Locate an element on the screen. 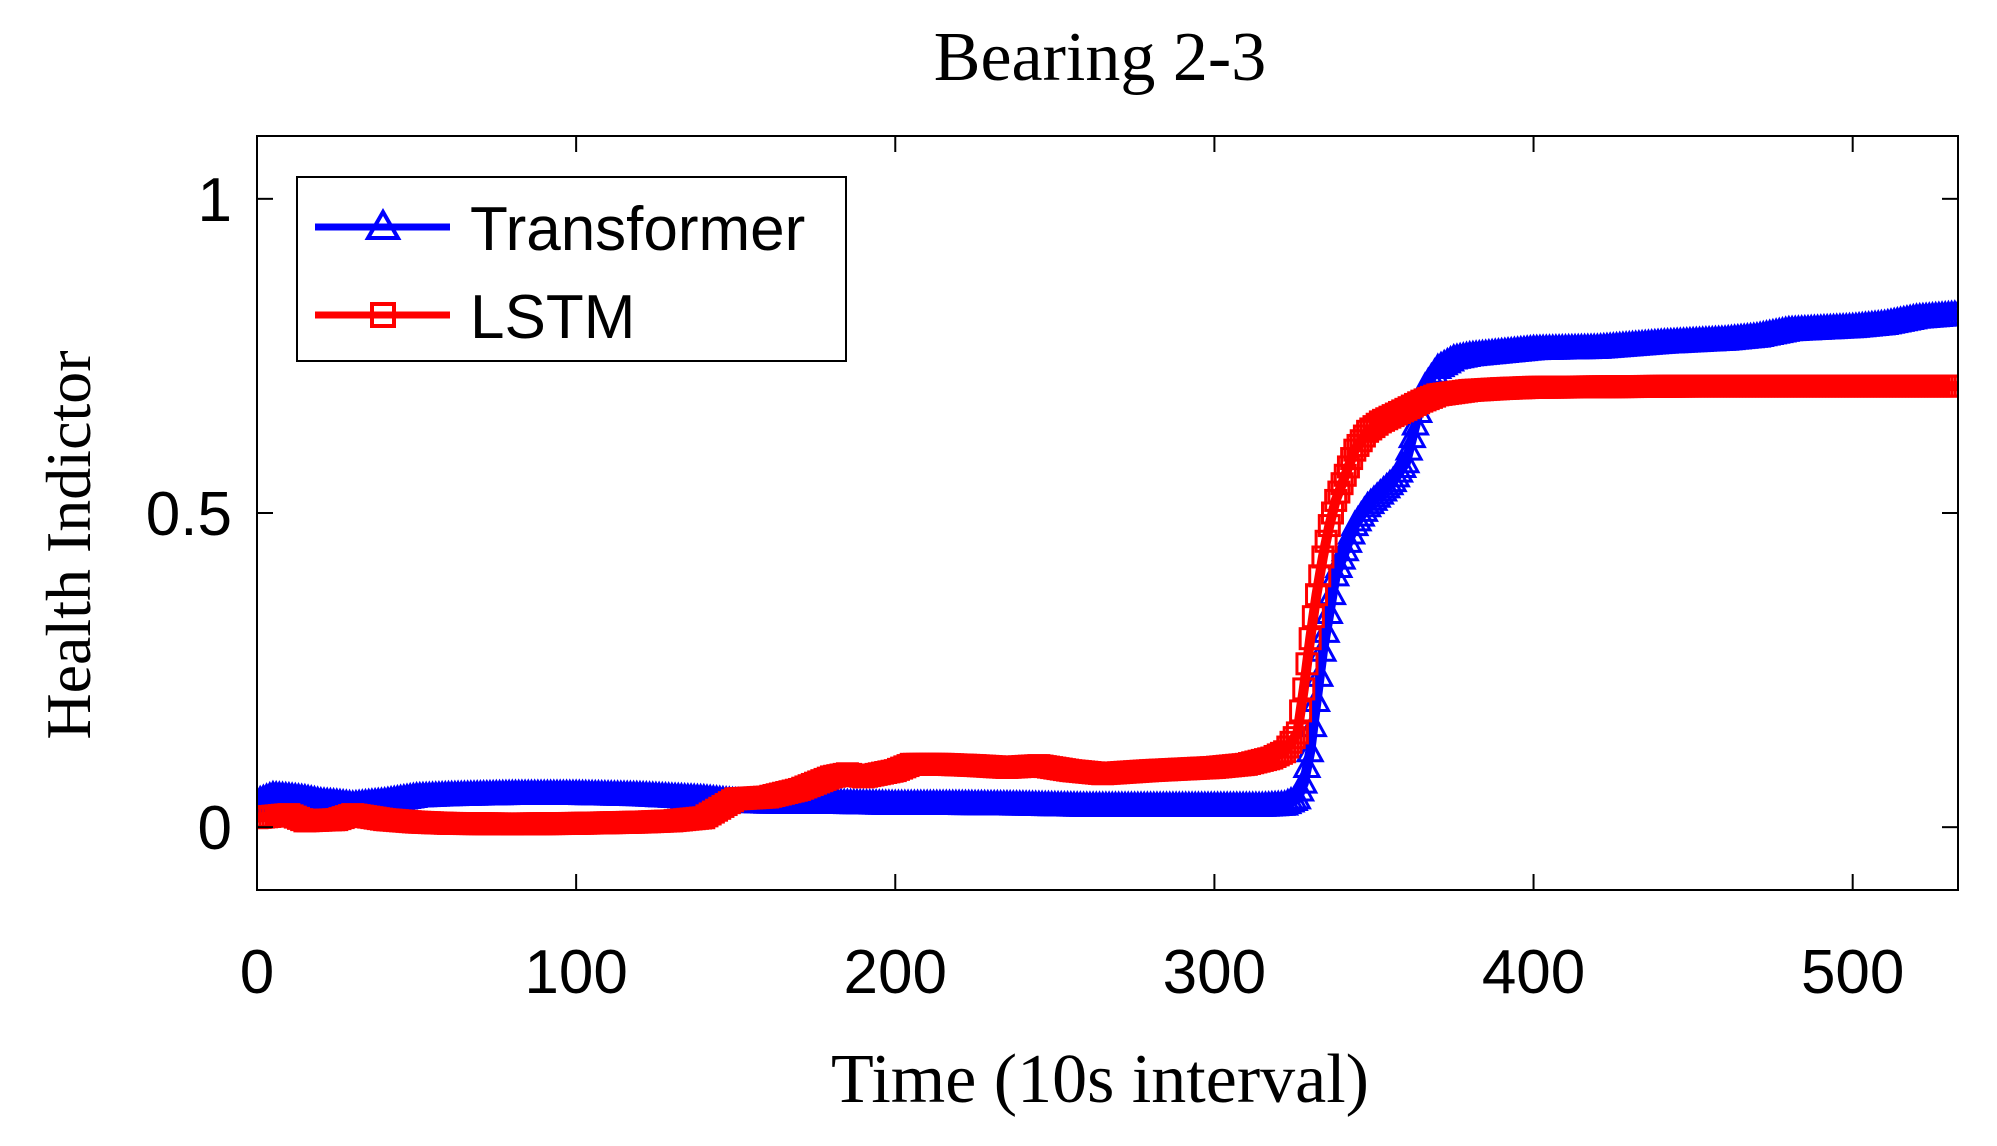 The image size is (1997, 1146). y-tick-label: 0 is located at coordinates (215, 828).